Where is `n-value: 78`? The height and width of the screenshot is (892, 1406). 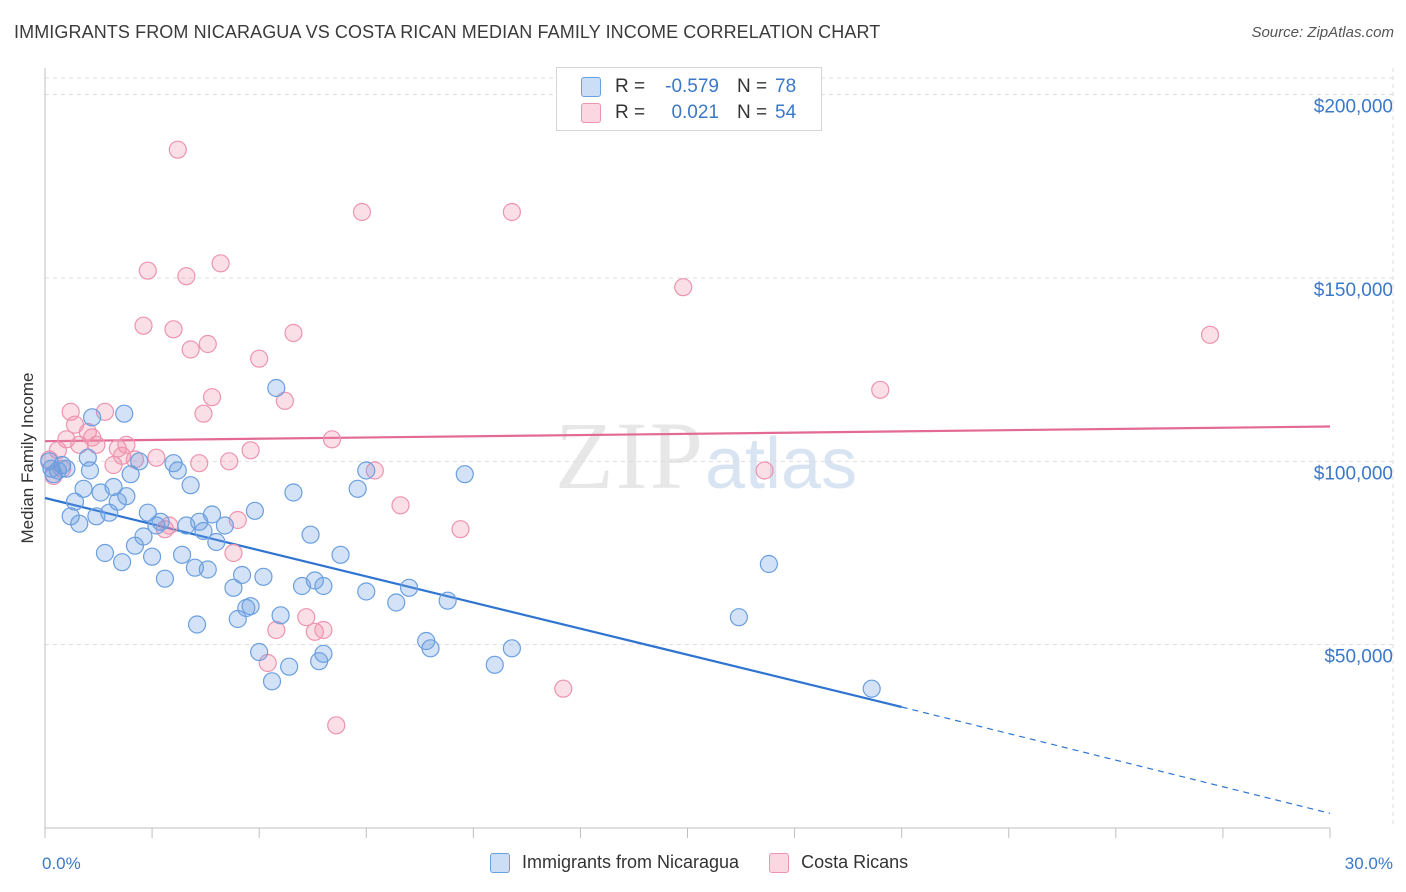
n-value: 78 is located at coordinates (786, 86).